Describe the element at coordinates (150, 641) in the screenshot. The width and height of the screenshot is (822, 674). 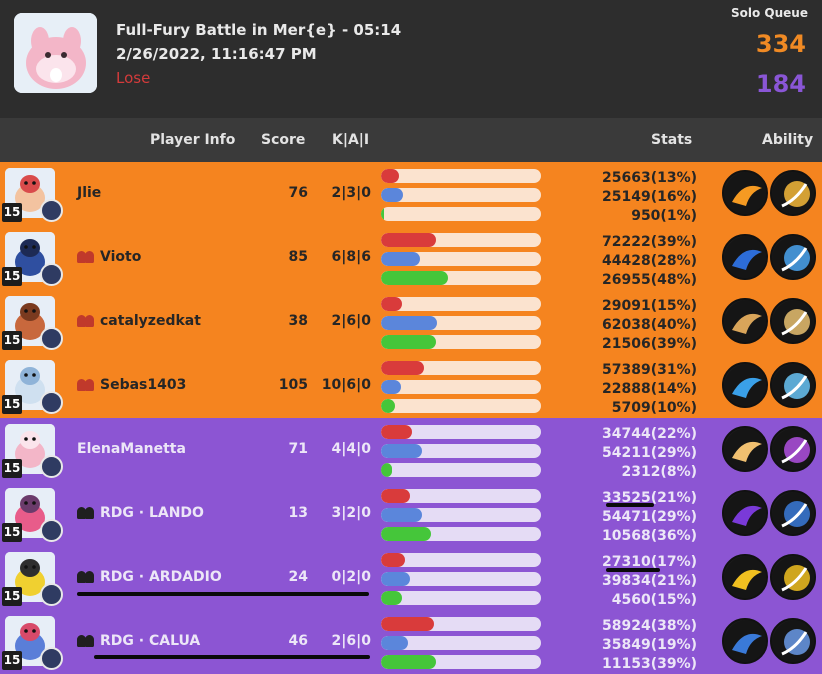
I see `player-name-text: RDG · CALUA` at that location.